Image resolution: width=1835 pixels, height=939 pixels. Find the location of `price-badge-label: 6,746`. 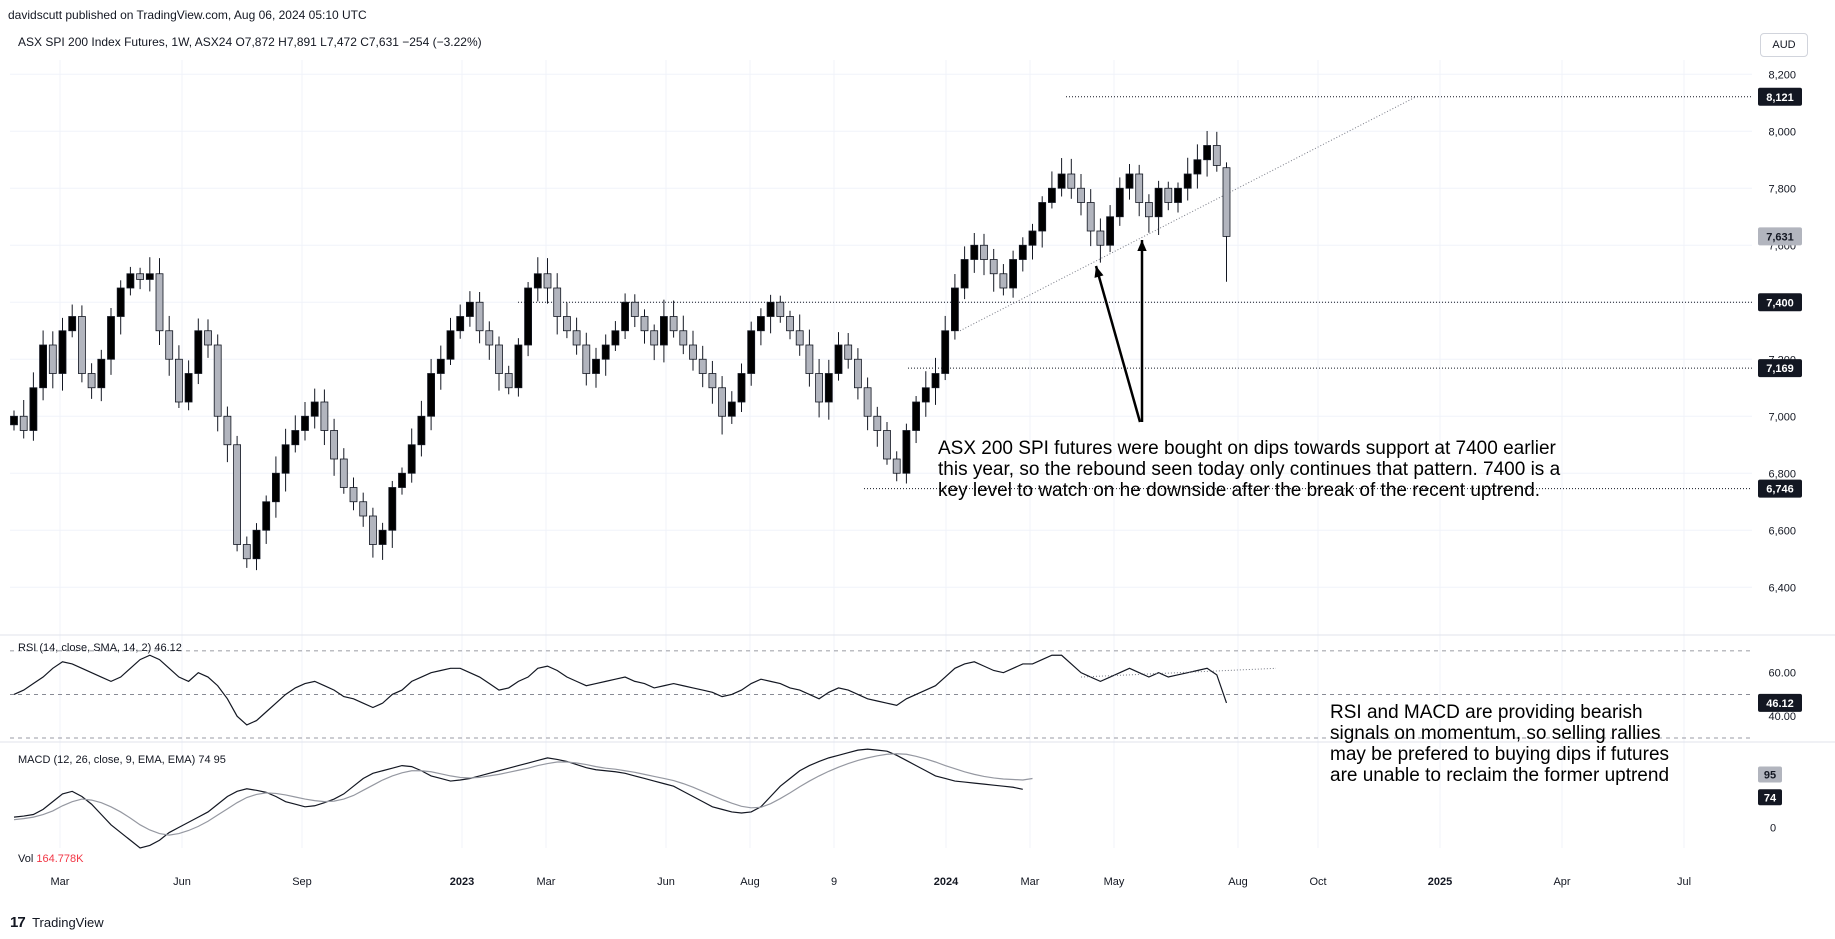

price-badge-label: 6,746 is located at coordinates (1780, 490).